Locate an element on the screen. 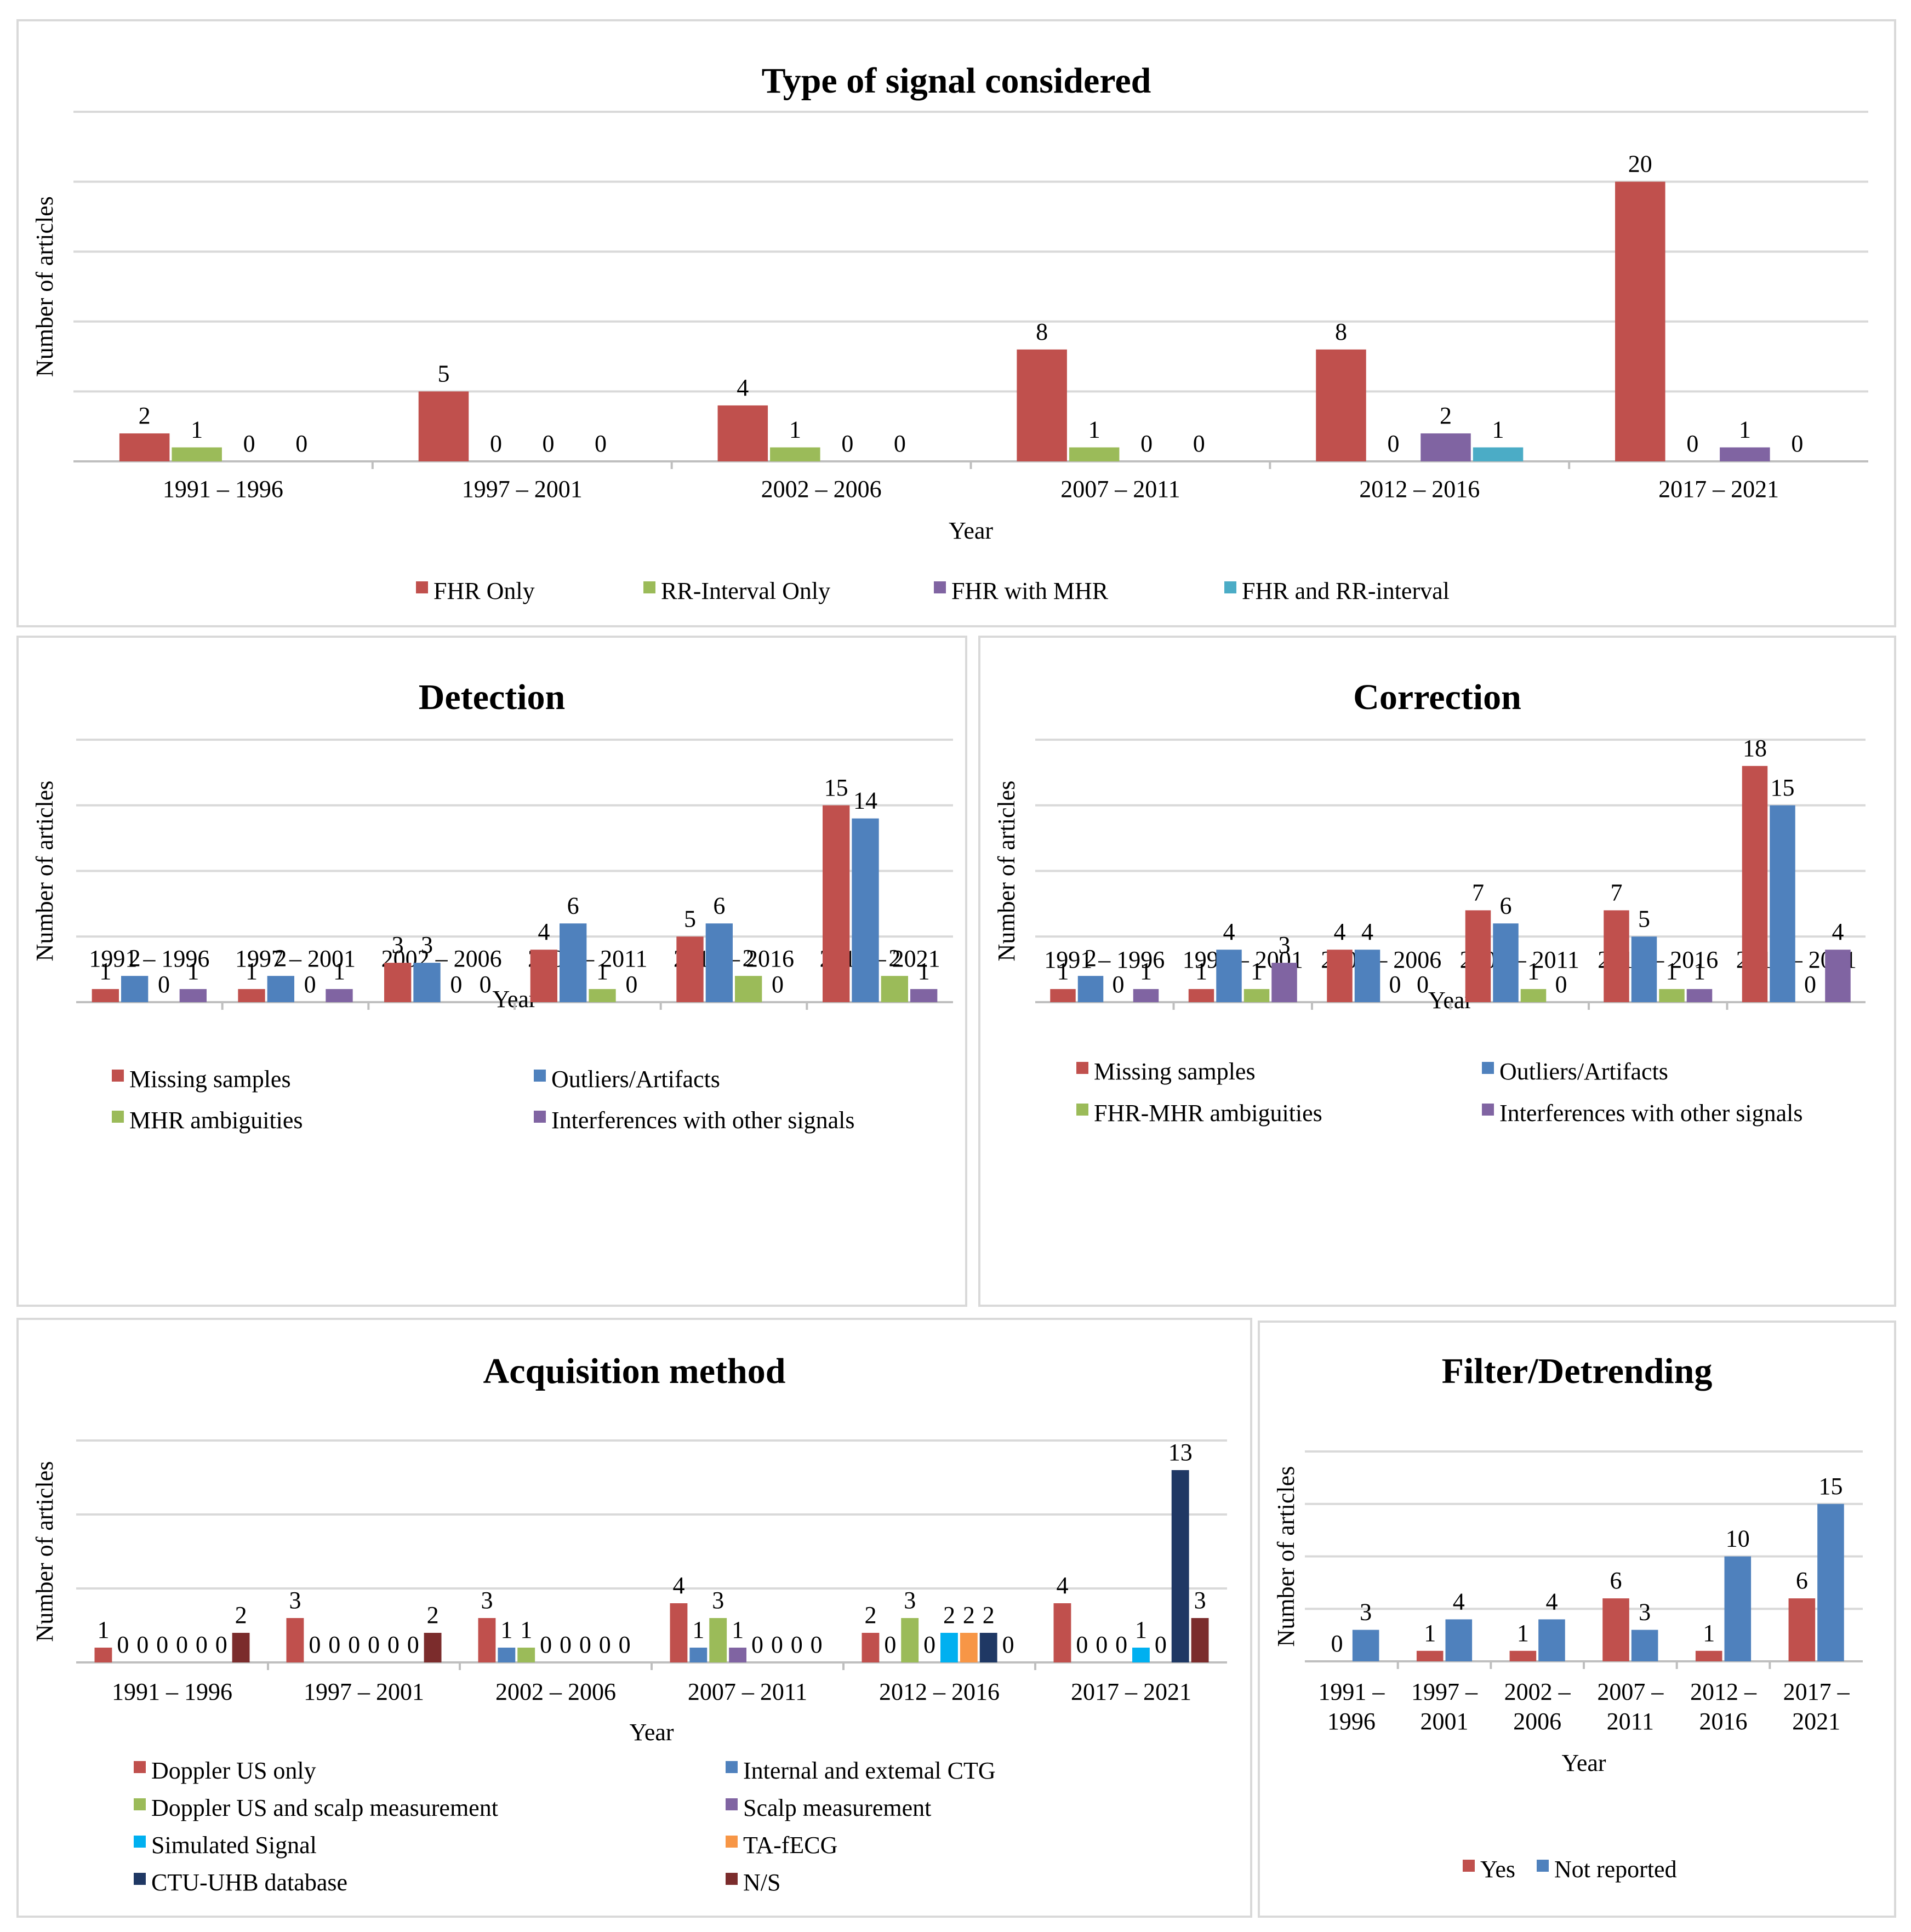 This screenshot has height=1932, width=1911. x-tick-label: 2017 – 2021 is located at coordinates (1718, 489).